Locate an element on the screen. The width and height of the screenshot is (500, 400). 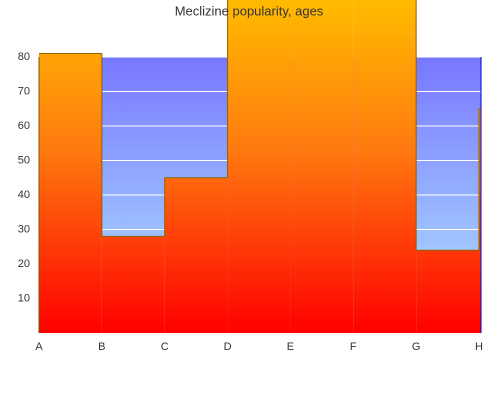
x-tick-label: H is located at coordinates (479, 347).